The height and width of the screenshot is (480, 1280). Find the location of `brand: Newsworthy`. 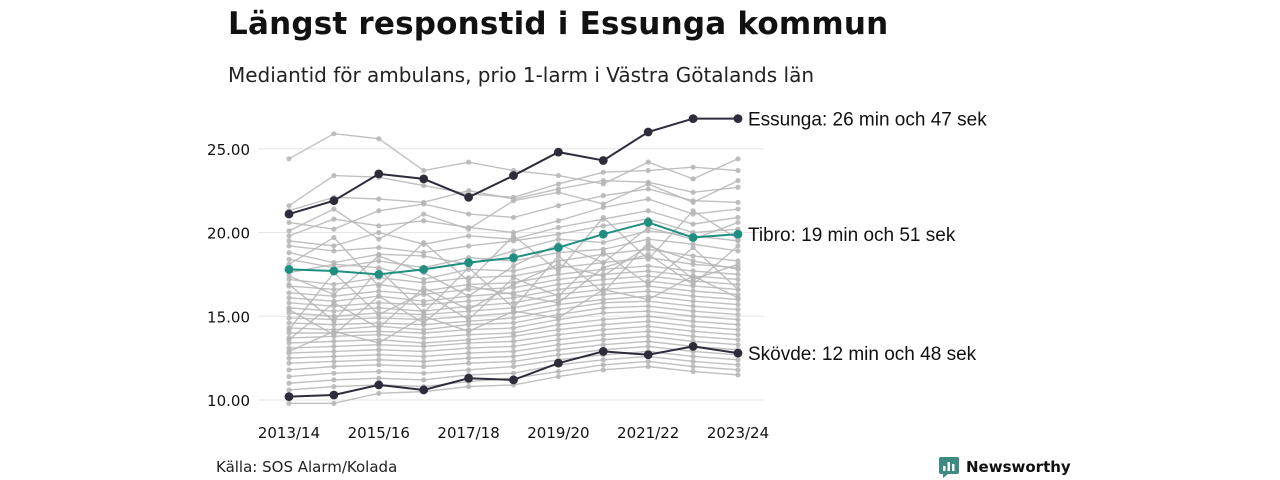

brand: Newsworthy is located at coordinates (1004, 467).